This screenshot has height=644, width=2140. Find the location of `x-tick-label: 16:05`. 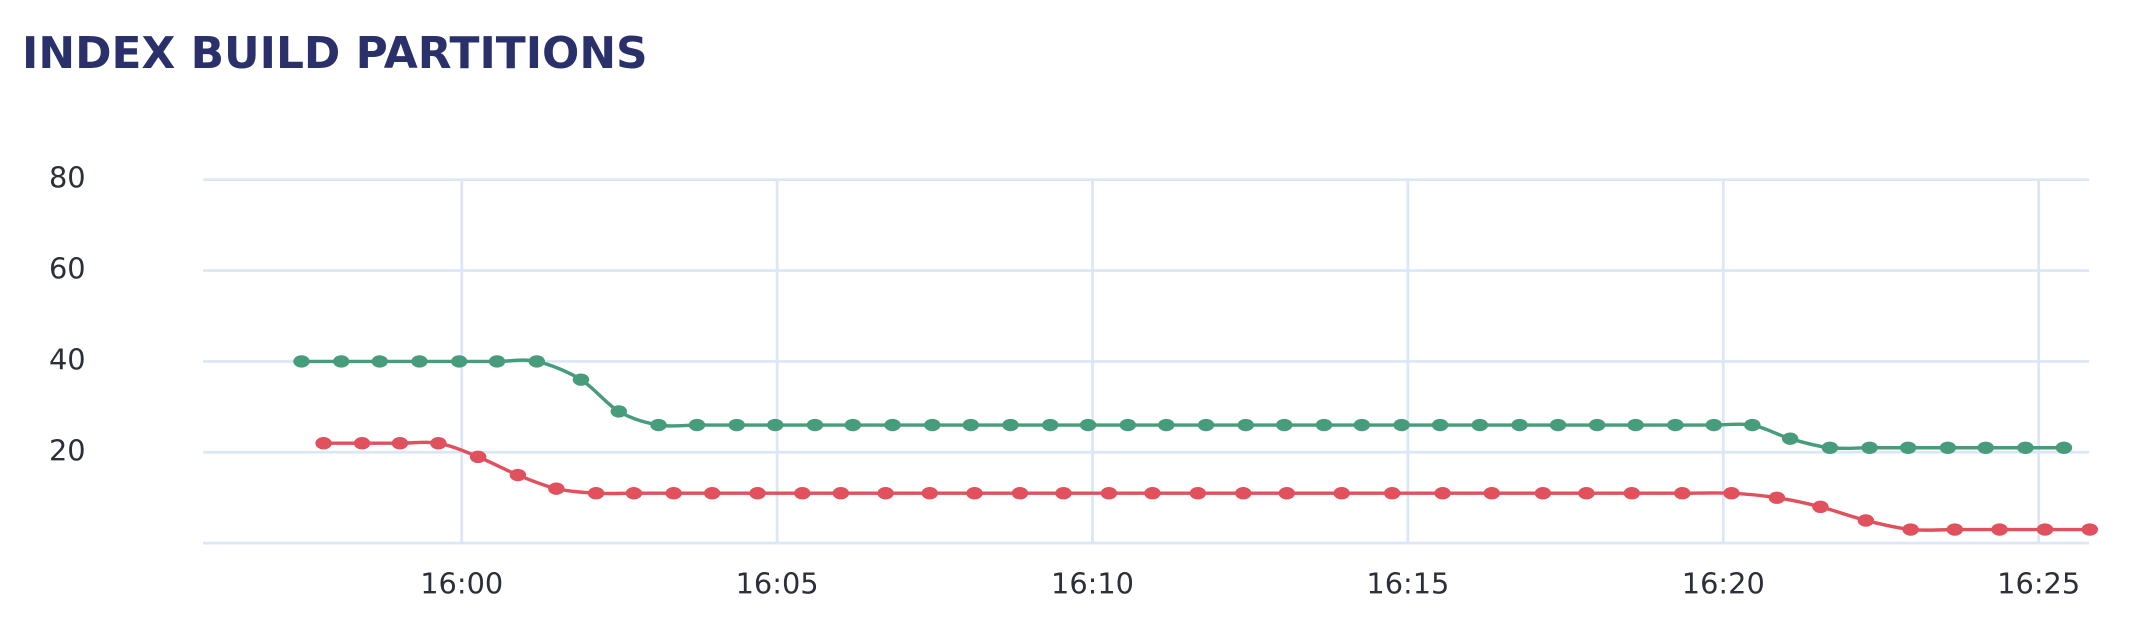

x-tick-label: 16:05 is located at coordinates (777, 584).